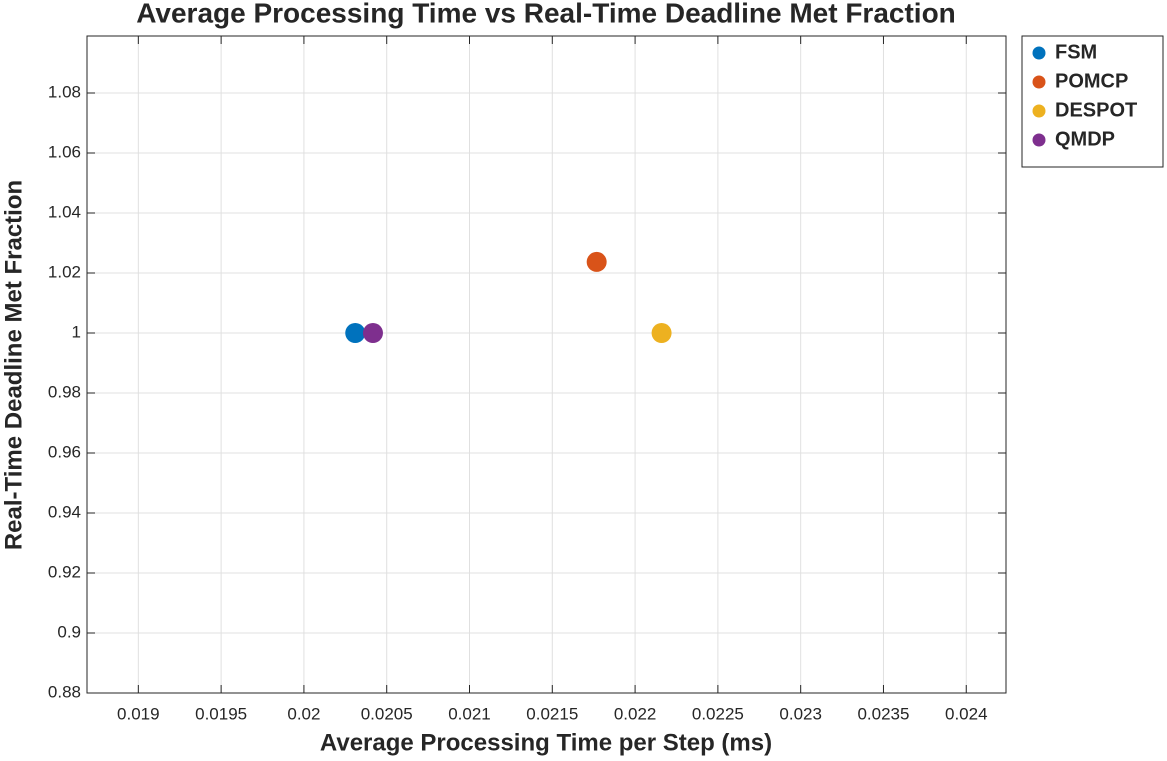 This screenshot has height=761, width=1167. Describe the element at coordinates (64, 391) in the screenshot. I see `y-tick-label: 0.98` at that location.